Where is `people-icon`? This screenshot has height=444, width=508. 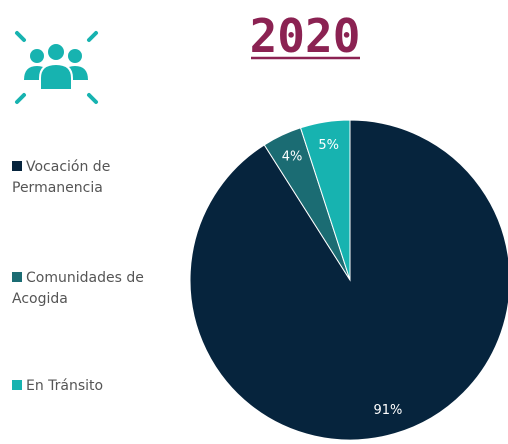 people-icon is located at coordinates (56, 67).